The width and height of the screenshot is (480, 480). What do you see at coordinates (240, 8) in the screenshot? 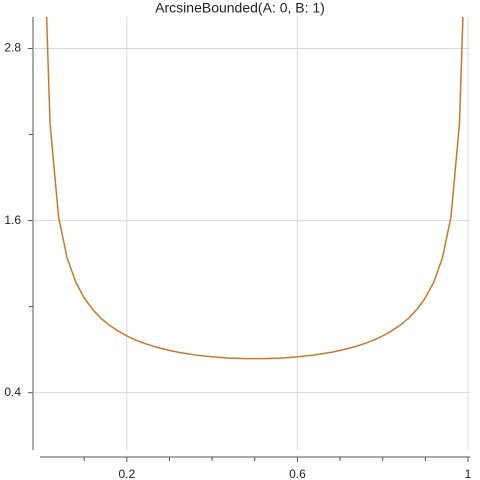
I see `chart-title: ArcsineBounded(A: 0, B: 1)` at bounding box center [240, 8].